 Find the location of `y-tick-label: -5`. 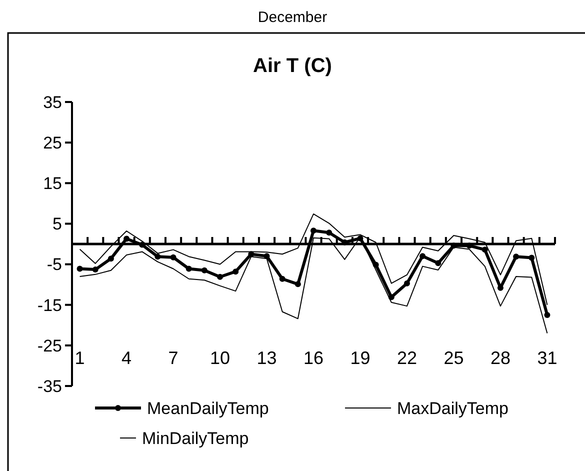

y-tick-label: -5 is located at coordinates (54, 264).